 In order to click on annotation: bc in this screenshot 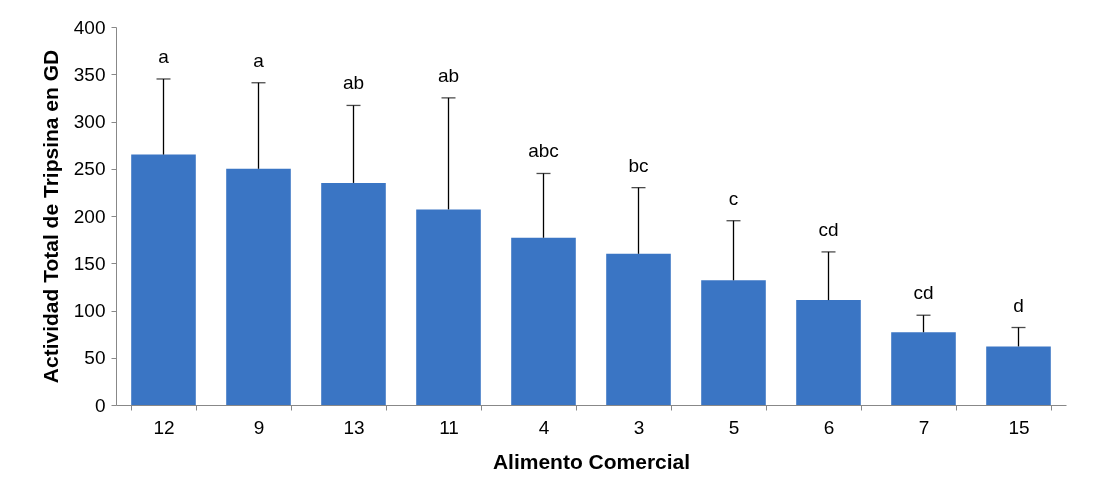, I will do `click(638, 165)`.